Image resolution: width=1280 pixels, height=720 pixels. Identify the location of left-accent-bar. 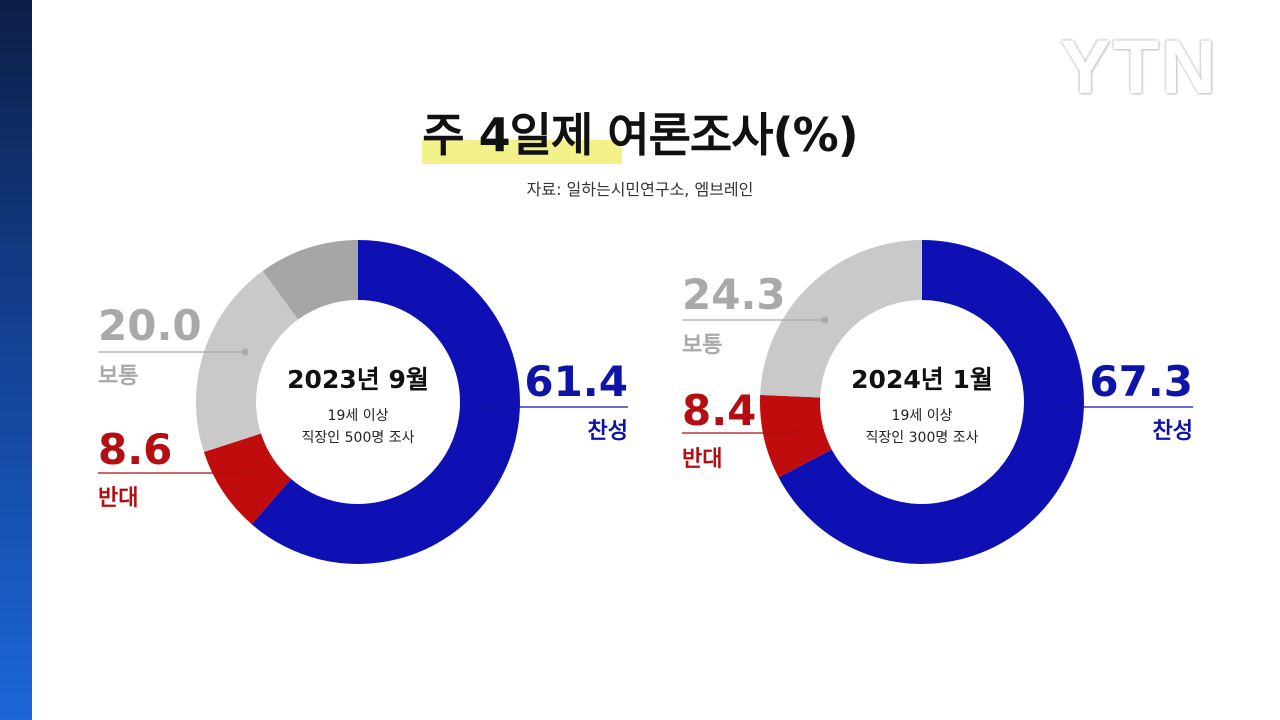
(16, 360).